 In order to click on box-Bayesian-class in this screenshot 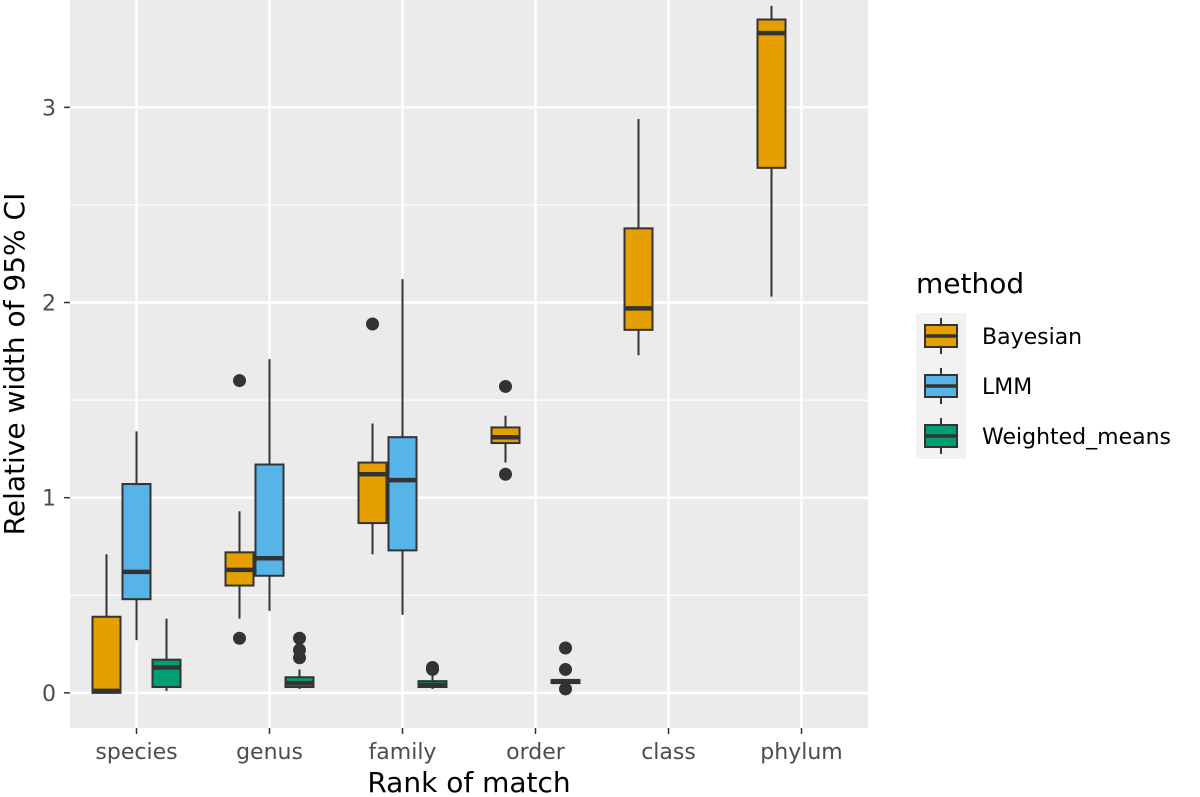, I will do `click(638, 237)`.